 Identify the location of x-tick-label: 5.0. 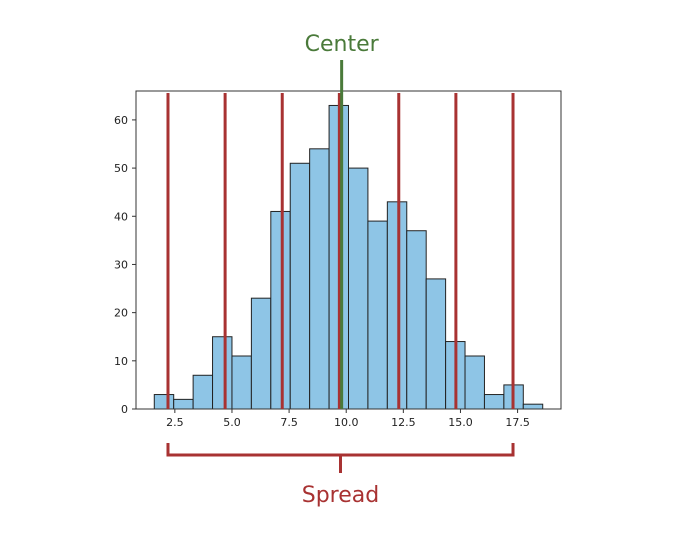
(232, 422).